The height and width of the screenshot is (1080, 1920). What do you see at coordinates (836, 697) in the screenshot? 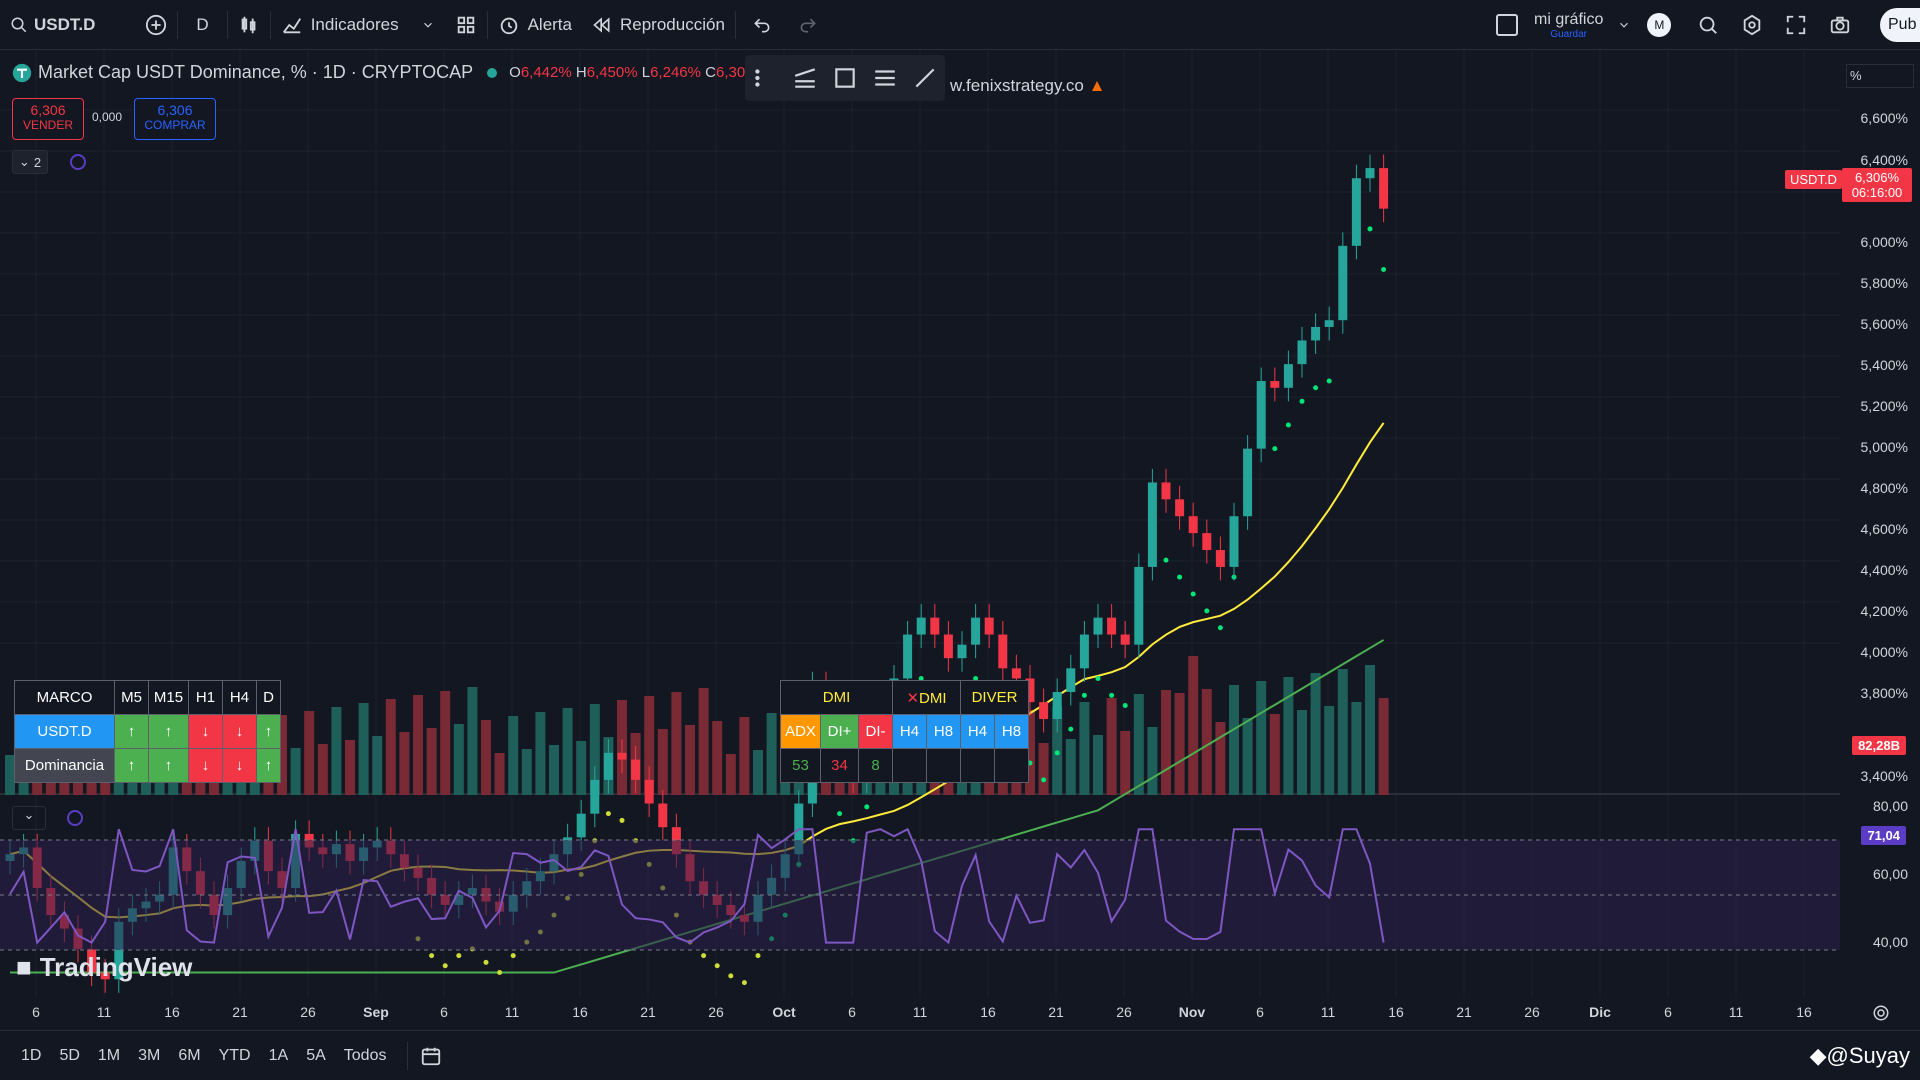
I see `dmi-header: DMI` at bounding box center [836, 697].